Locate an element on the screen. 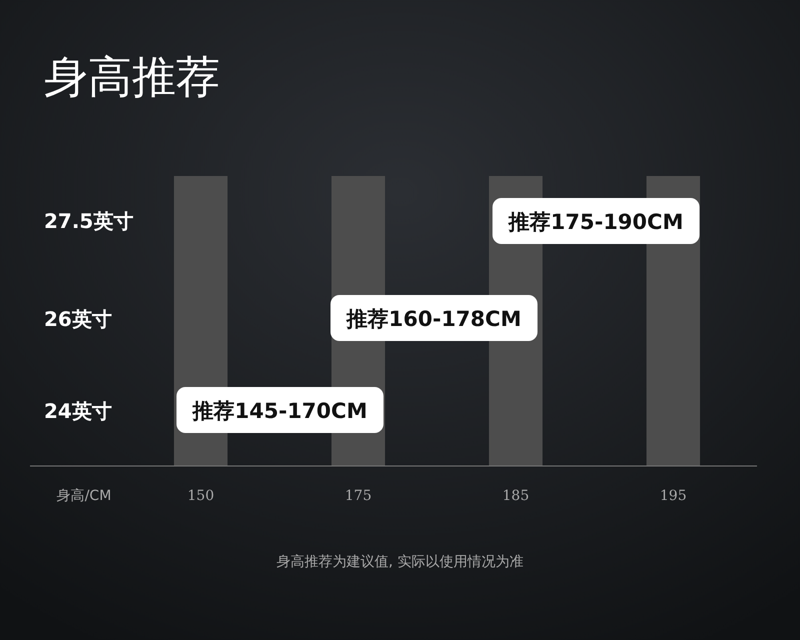 The image size is (800, 640). x-axis-title: 身高/CM is located at coordinates (84, 496).